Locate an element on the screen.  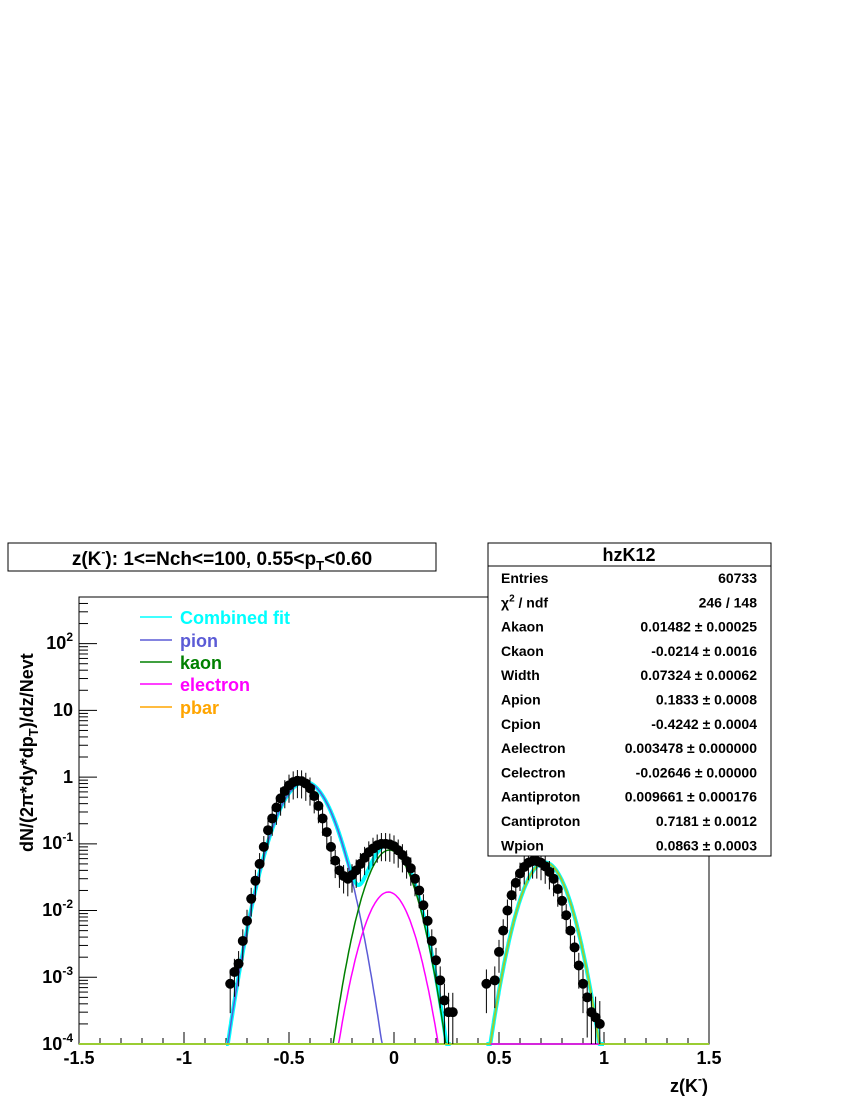
legend-entry-pion: pion is located at coordinates (179, 641).